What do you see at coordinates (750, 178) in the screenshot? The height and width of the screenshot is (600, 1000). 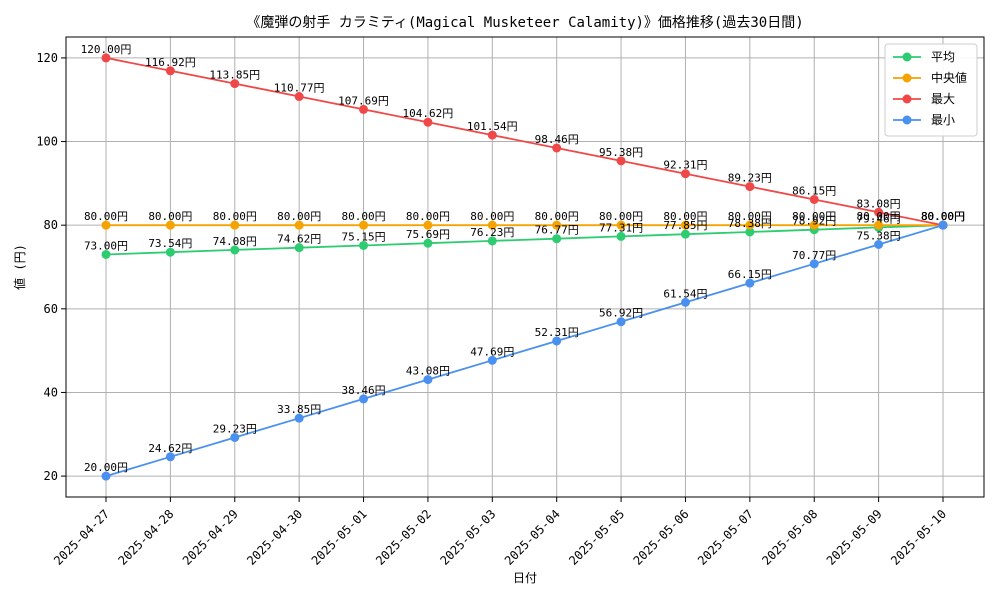 I see `data-label: 89.23円` at bounding box center [750, 178].